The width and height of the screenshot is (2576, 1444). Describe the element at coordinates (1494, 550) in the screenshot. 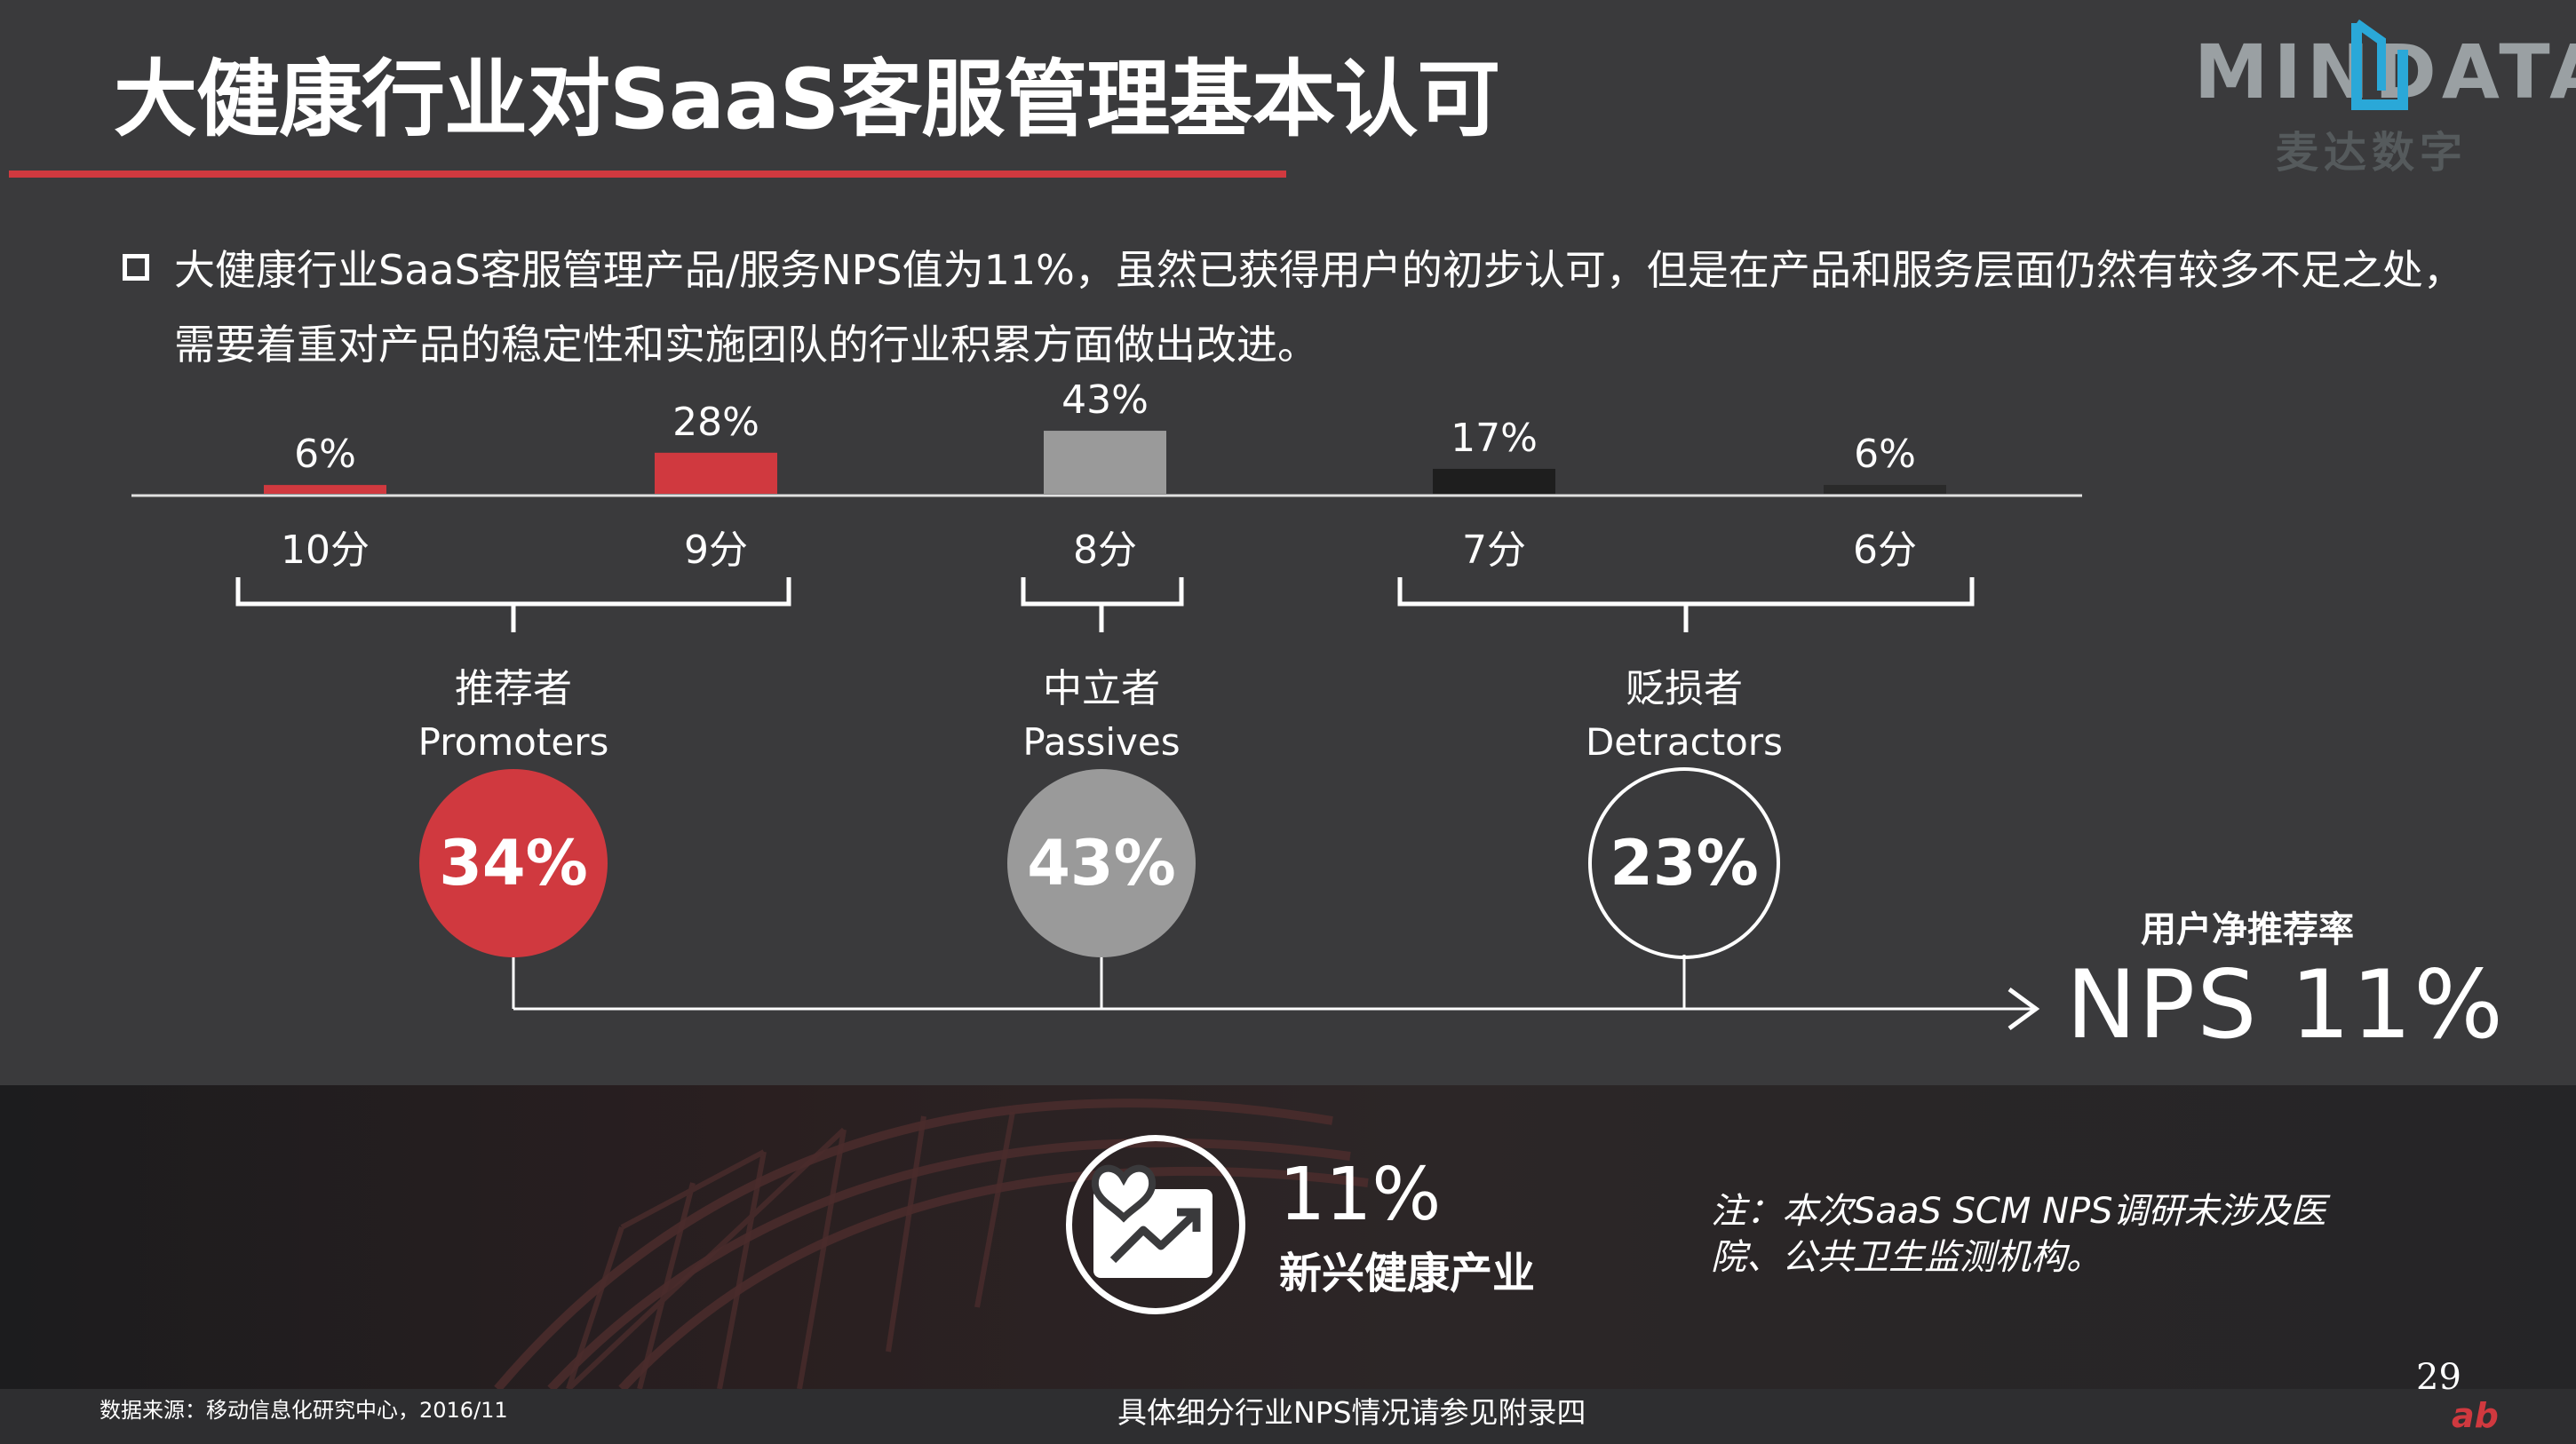

I see `category-label: 7分` at that location.